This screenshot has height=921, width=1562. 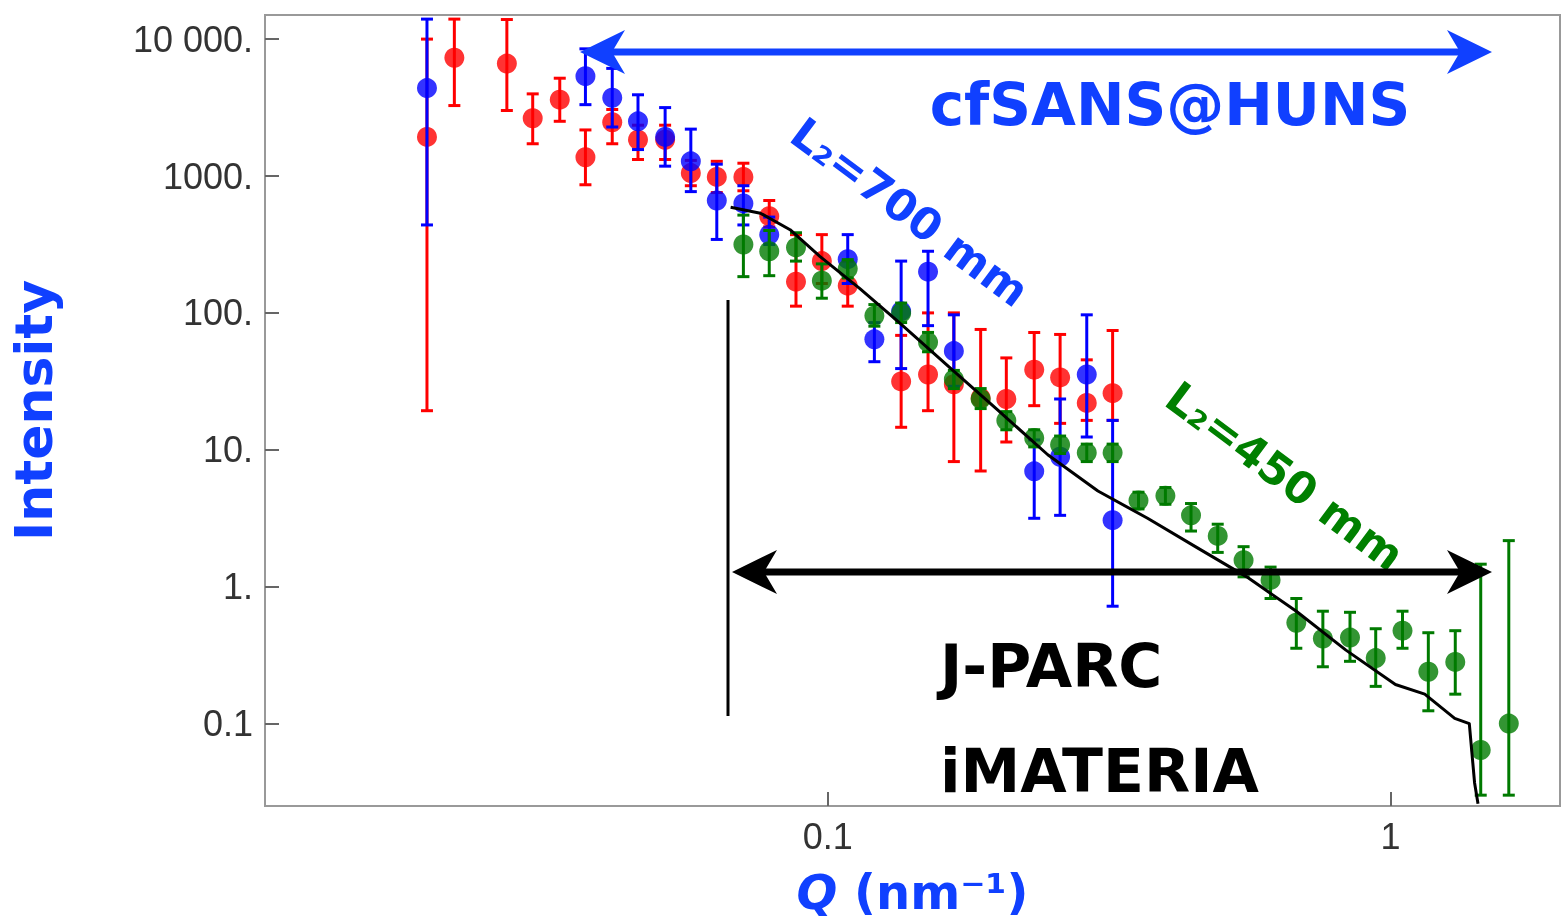 I want to click on y-tick-label: 1000., so click(x=207, y=176).